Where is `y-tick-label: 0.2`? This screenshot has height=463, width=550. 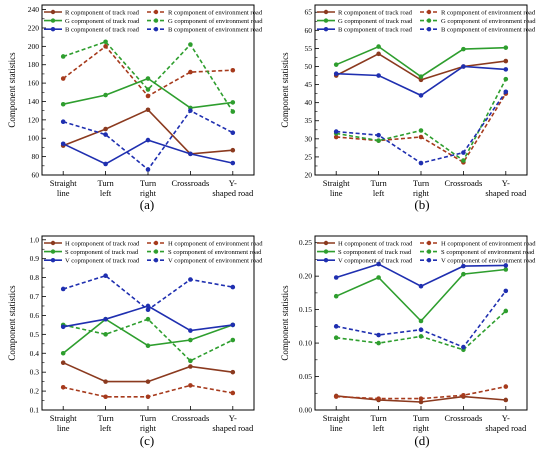
y-tick-label: 0.2 is located at coordinates (35, 391).